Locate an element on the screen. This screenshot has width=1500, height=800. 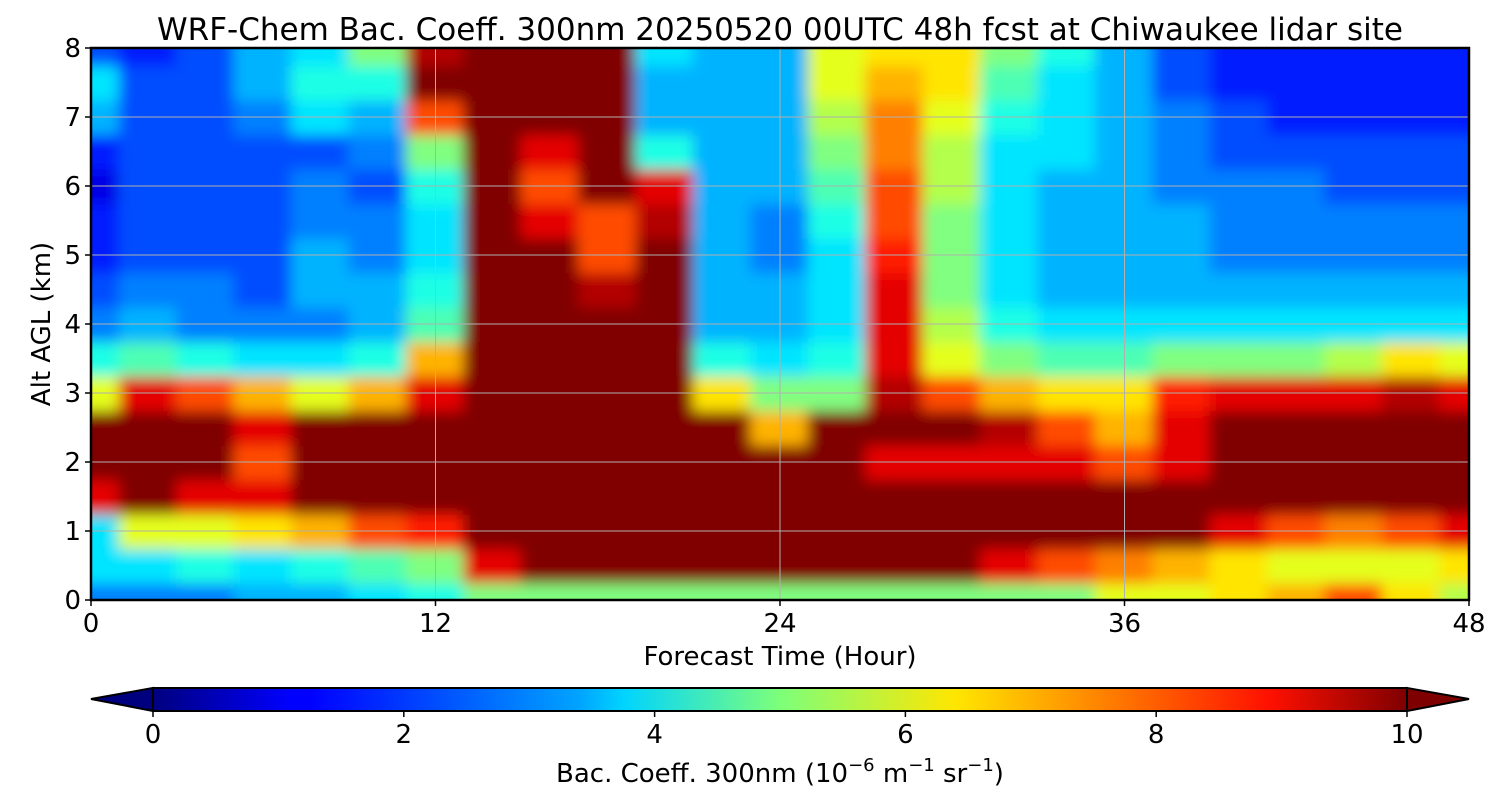
colorbar-tick-label: 0 is located at coordinates (153, 735).